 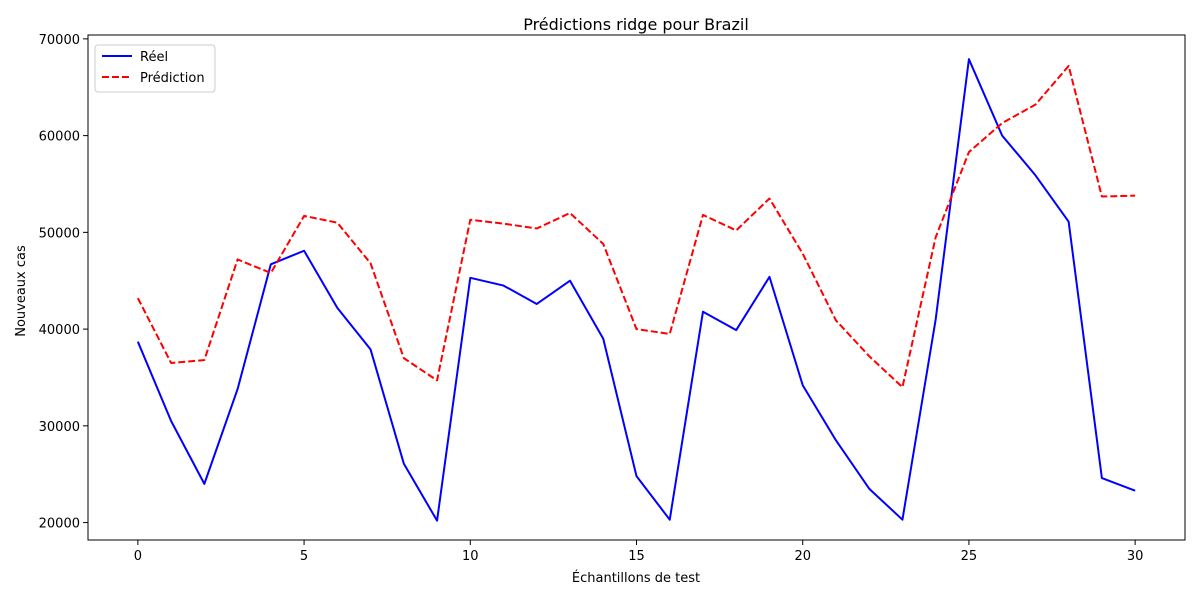 I want to click on y-tick-label: 50000, so click(x=59, y=233).